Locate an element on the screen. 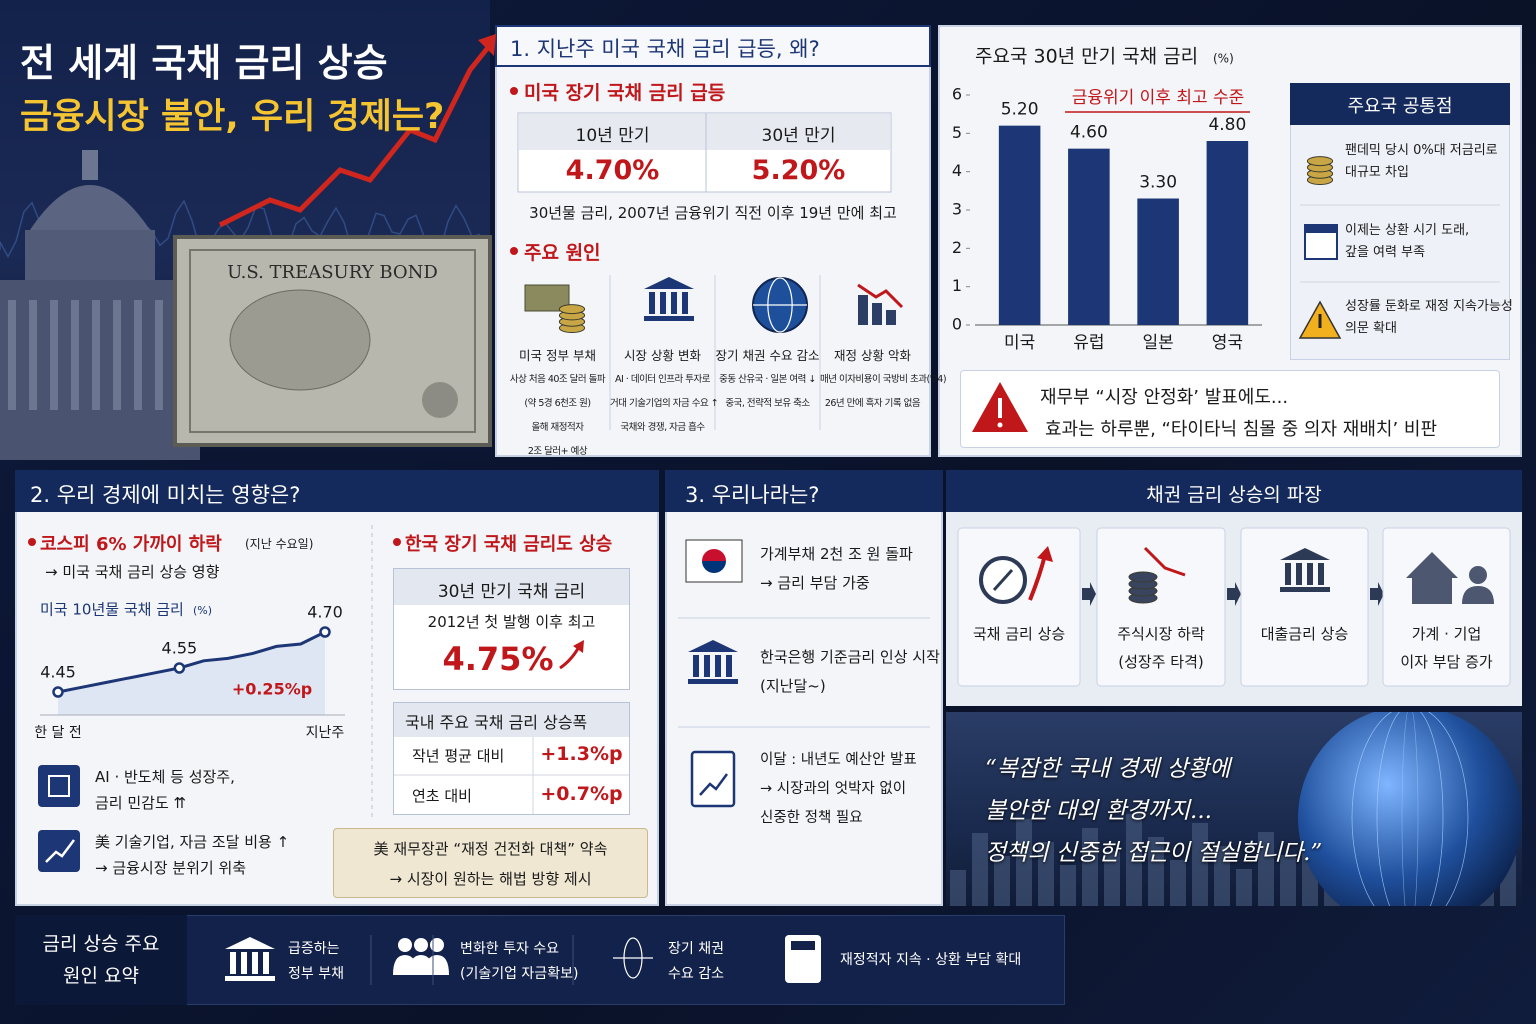  text-line: 美 재무장관 “재정 건전화 대책” 약속 is located at coordinates (490, 849).